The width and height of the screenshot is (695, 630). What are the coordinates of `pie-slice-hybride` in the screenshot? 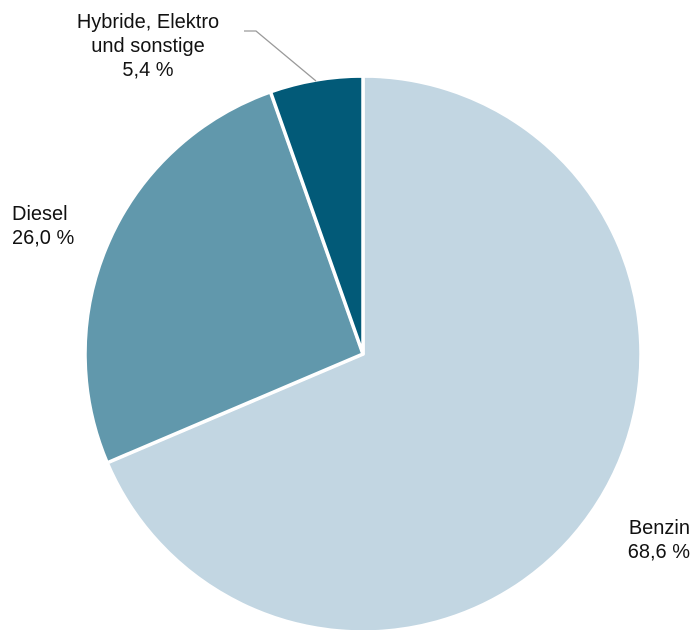 It's located at (316, 215).